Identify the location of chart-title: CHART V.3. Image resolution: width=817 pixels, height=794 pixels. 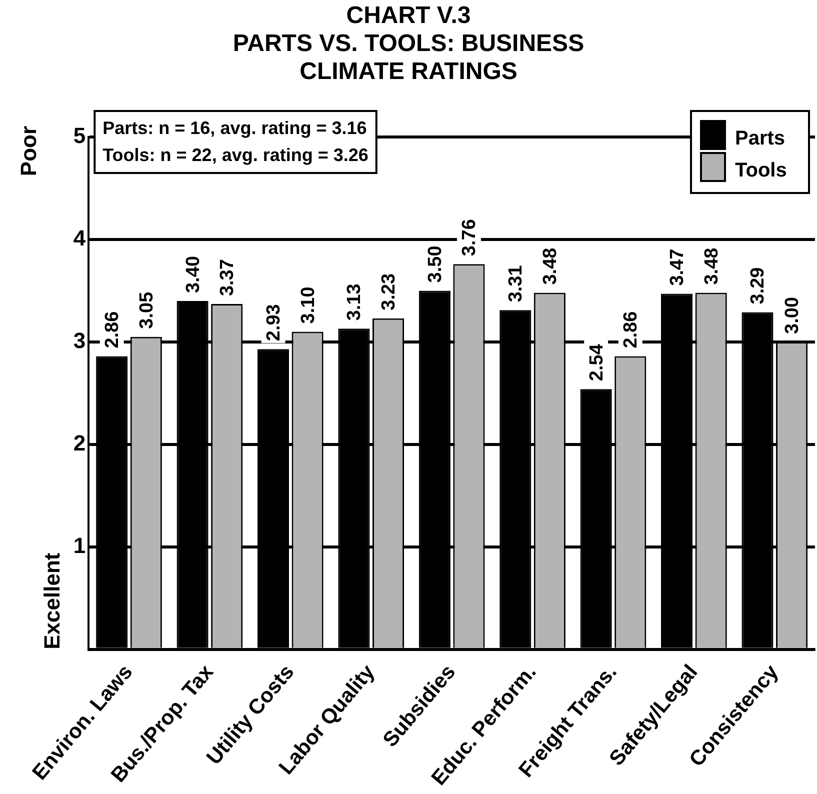
(408, 16).